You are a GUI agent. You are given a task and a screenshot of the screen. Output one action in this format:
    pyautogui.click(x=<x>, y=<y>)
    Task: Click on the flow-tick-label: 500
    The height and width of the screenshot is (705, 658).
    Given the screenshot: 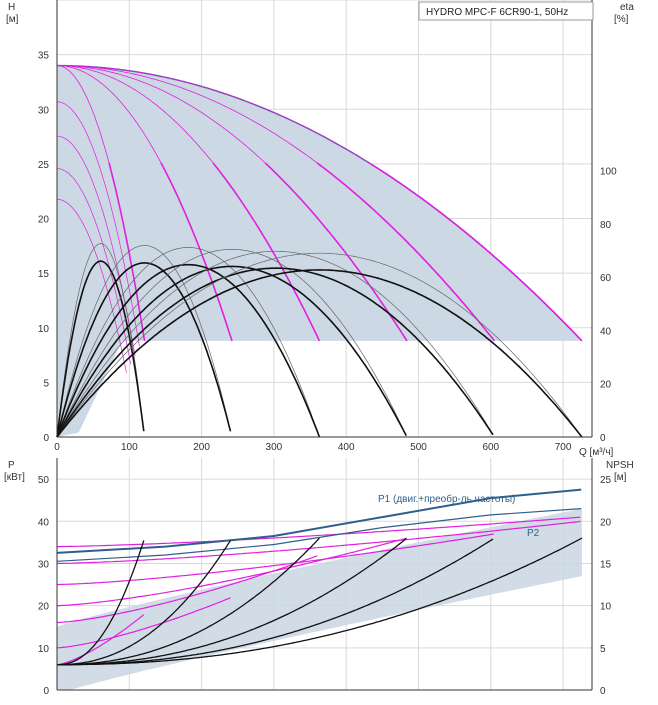 What is the action you would take?
    pyautogui.click(x=418, y=447)
    